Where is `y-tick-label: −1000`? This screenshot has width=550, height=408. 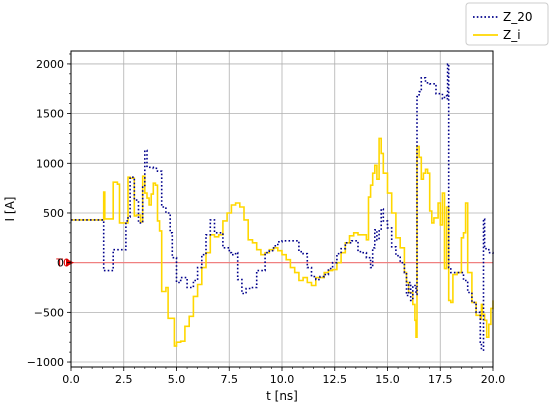
y-tick-label: −1000 is located at coordinates (45, 362).